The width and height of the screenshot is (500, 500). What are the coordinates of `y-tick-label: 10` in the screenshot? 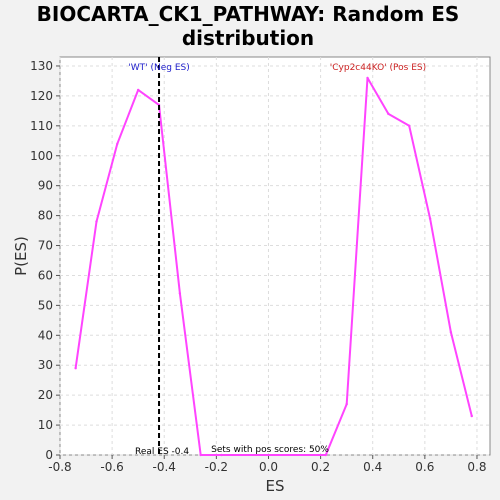 It's located at (45, 425).